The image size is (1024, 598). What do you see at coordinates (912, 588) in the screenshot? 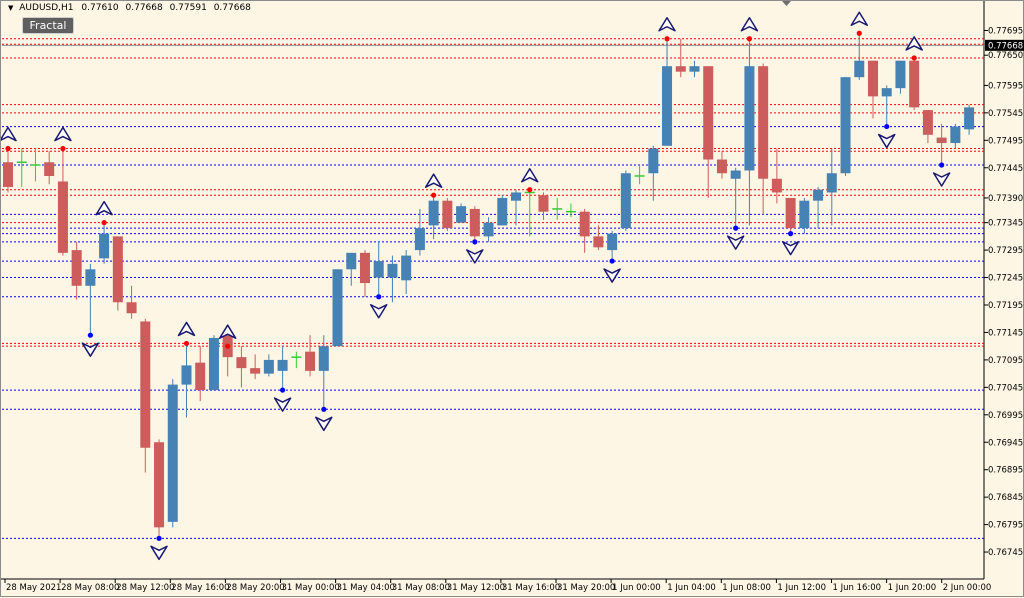
I see `time-tick-label: 1 Jun 20:00` at bounding box center [912, 588].